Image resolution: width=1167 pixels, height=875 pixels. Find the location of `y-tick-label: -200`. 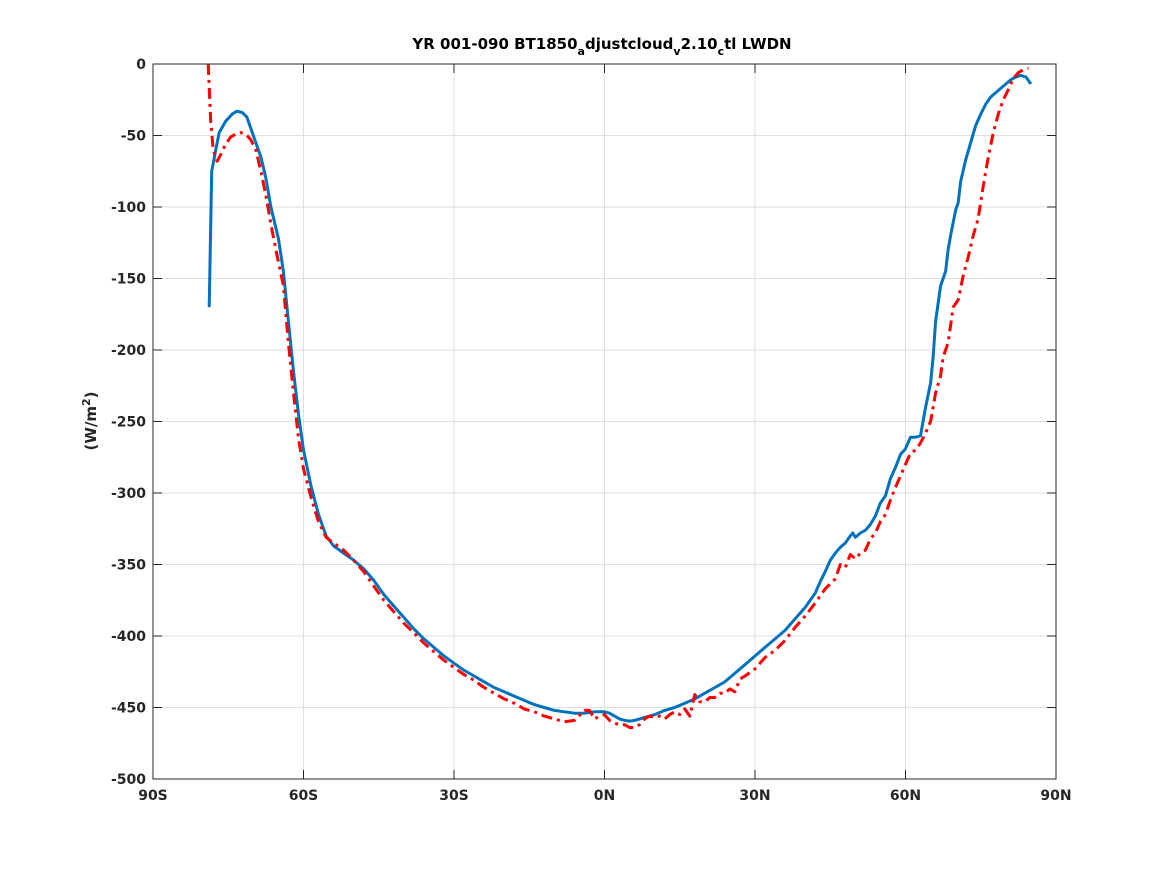

y-tick-label: -200 is located at coordinates (128, 351).